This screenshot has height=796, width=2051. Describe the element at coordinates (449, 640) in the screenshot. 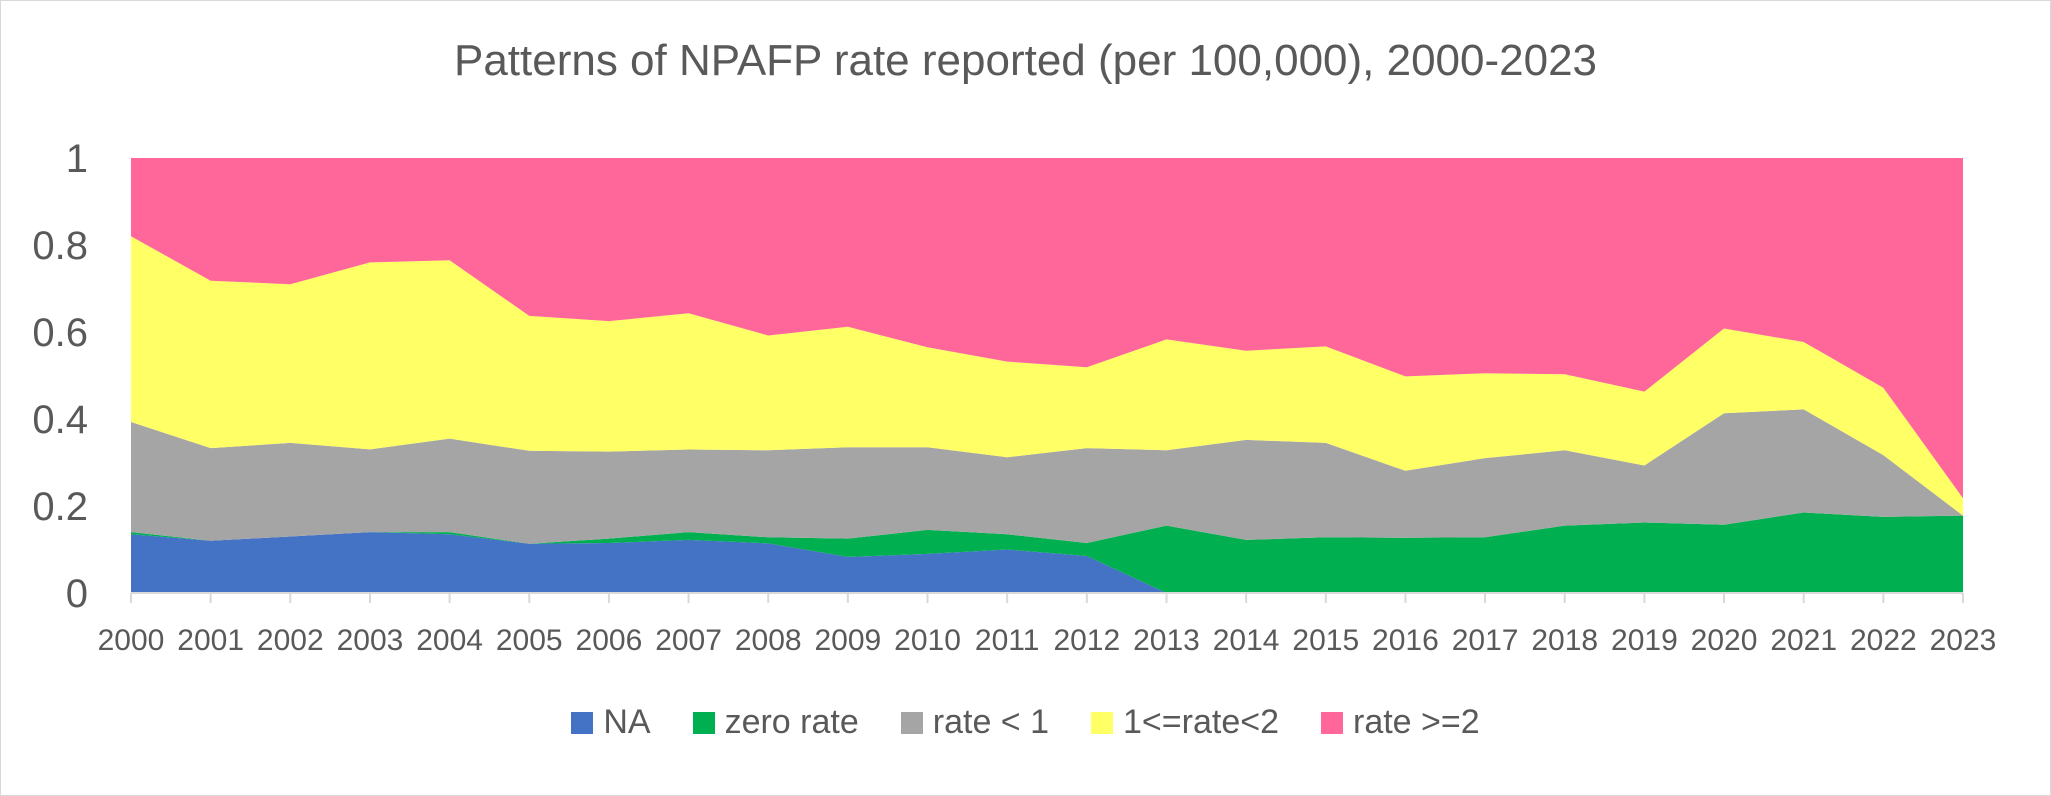

I see `x-tick-label: 2004` at that location.